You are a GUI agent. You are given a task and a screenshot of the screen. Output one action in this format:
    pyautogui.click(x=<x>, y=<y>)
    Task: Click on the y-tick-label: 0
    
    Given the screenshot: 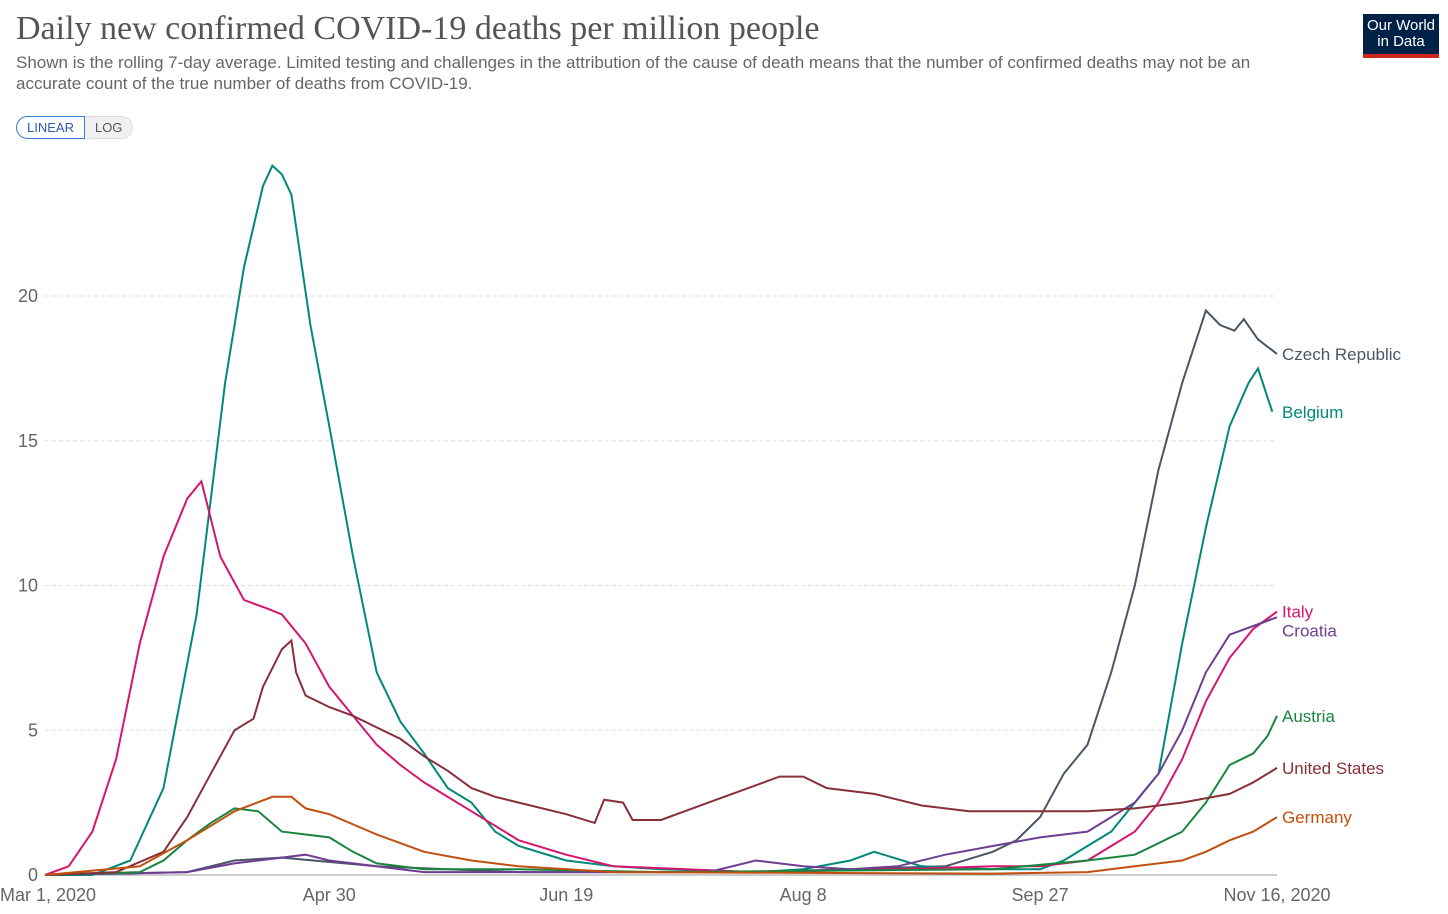 What is the action you would take?
    pyautogui.click(x=33, y=875)
    